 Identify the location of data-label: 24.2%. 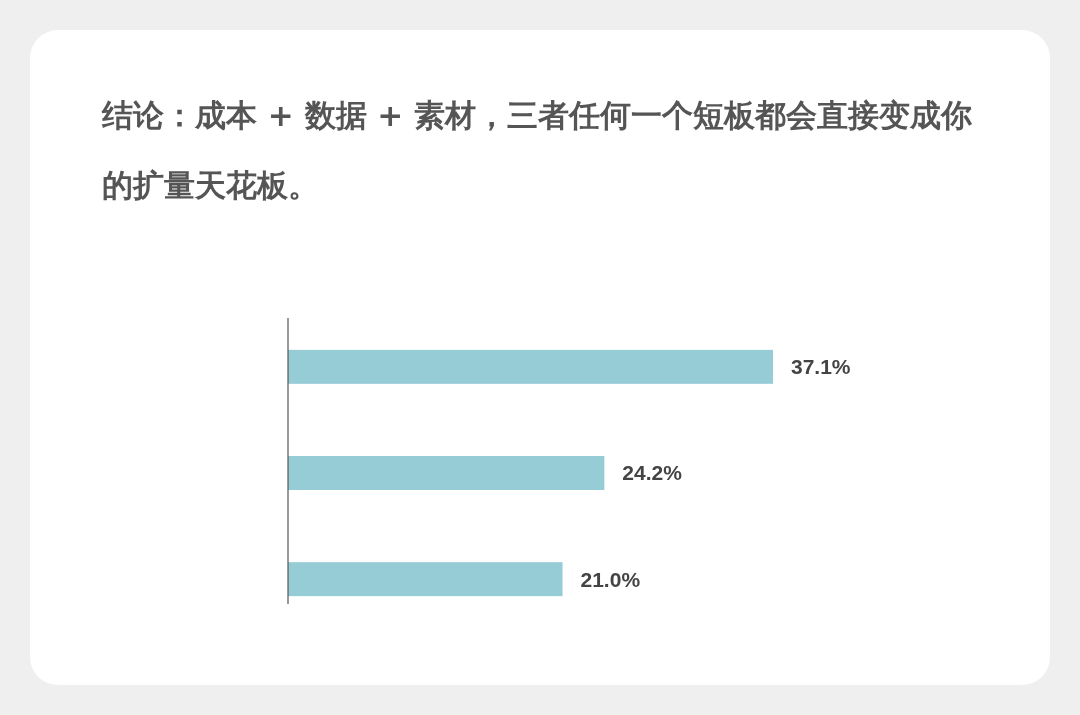
(652, 473).